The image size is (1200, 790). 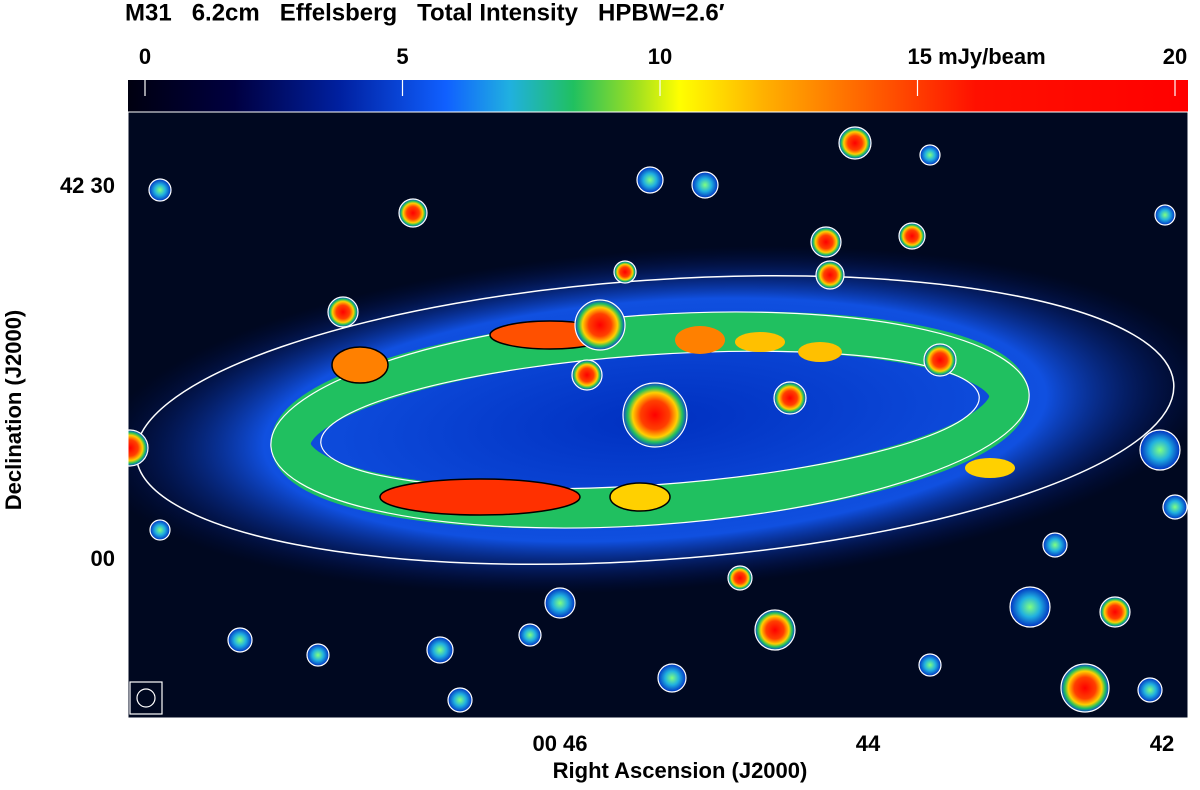 I want to click on colorbar-tick-label: 15 mJy/beam, so click(x=977, y=56).